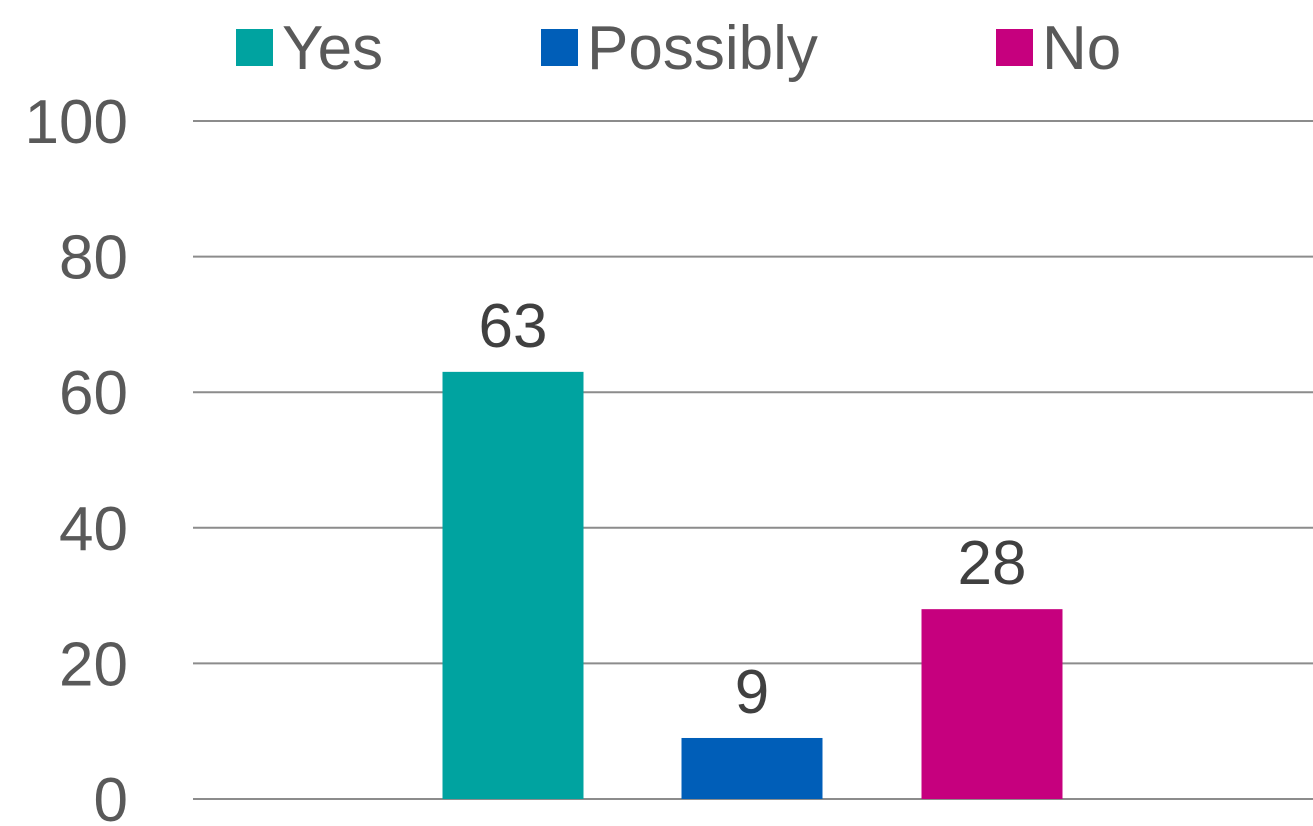  Describe the element at coordinates (702, 48) in the screenshot. I see `legend-label-possibly: Possibly` at that location.